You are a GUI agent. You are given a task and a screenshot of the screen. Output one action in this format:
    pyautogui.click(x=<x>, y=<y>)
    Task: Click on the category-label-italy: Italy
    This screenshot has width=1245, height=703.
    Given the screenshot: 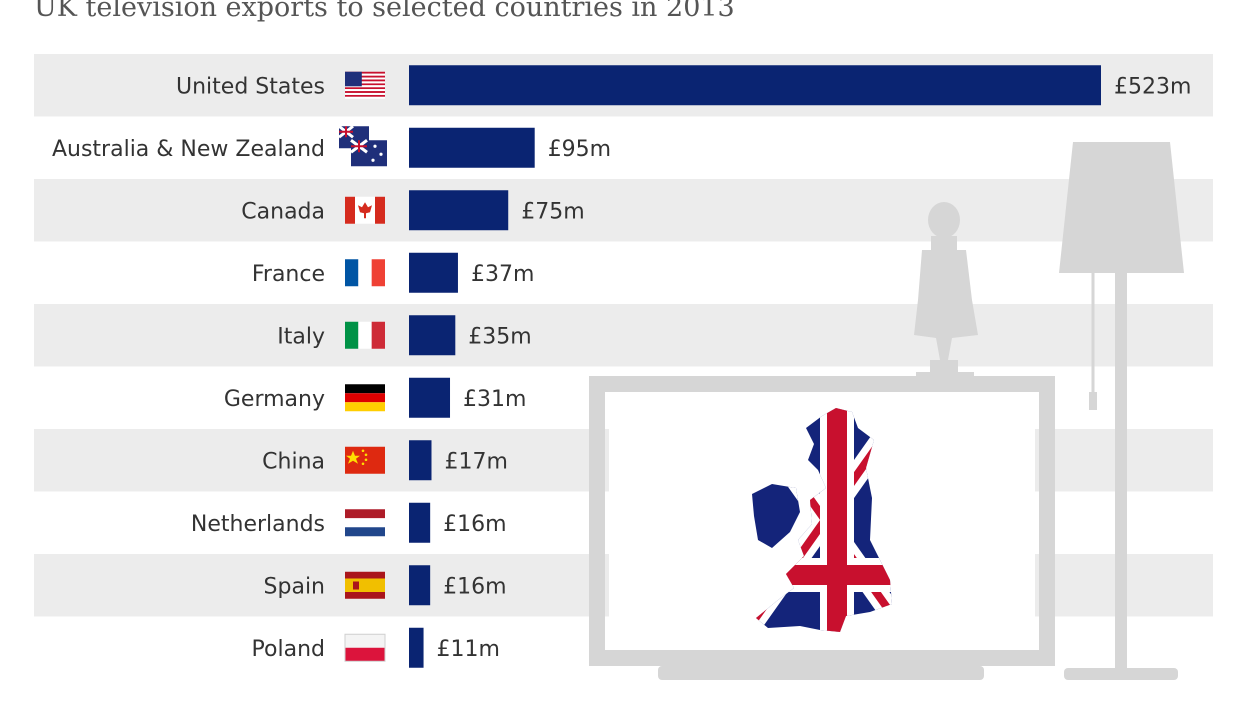 What is the action you would take?
    pyautogui.click(x=301, y=336)
    